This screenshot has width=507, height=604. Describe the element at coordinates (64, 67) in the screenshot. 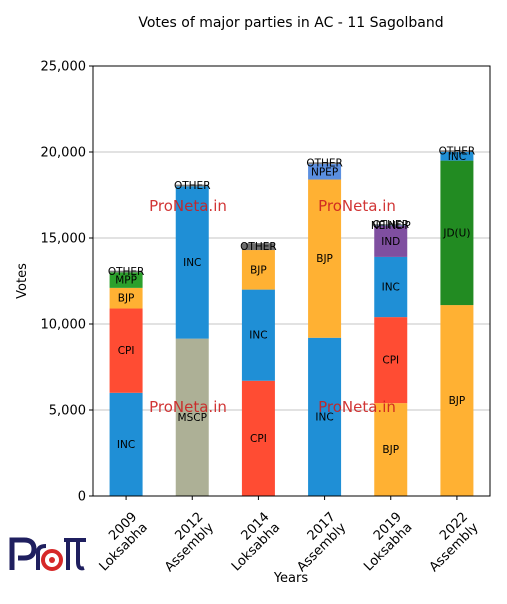

I see `y-tick-label: 25,000` at that location.